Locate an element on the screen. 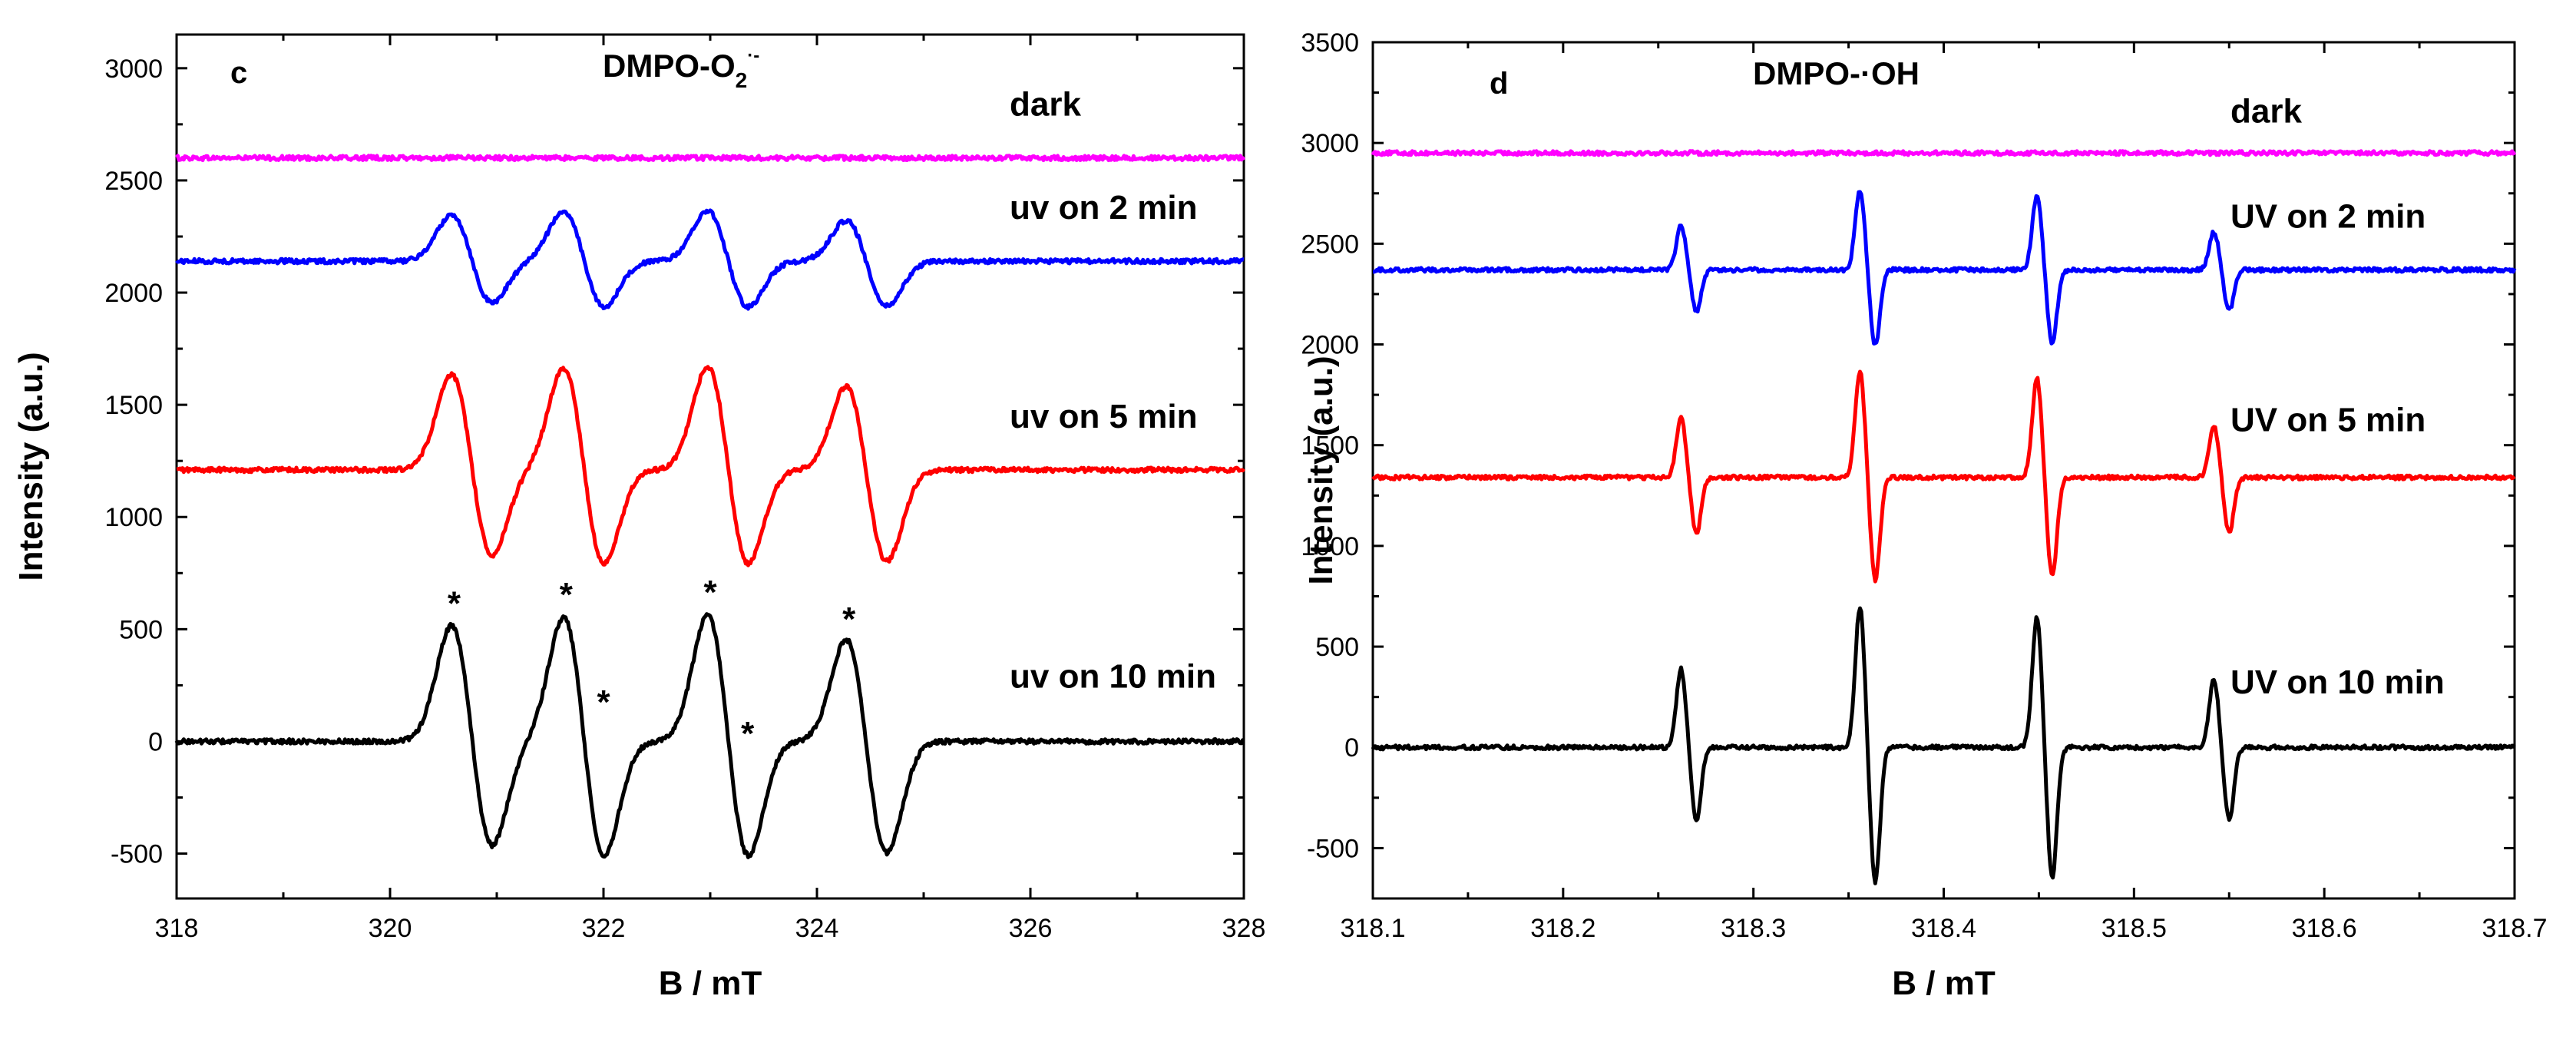 This screenshot has width=2576, height=1039. x-tick-label: 328 is located at coordinates (1244, 928).